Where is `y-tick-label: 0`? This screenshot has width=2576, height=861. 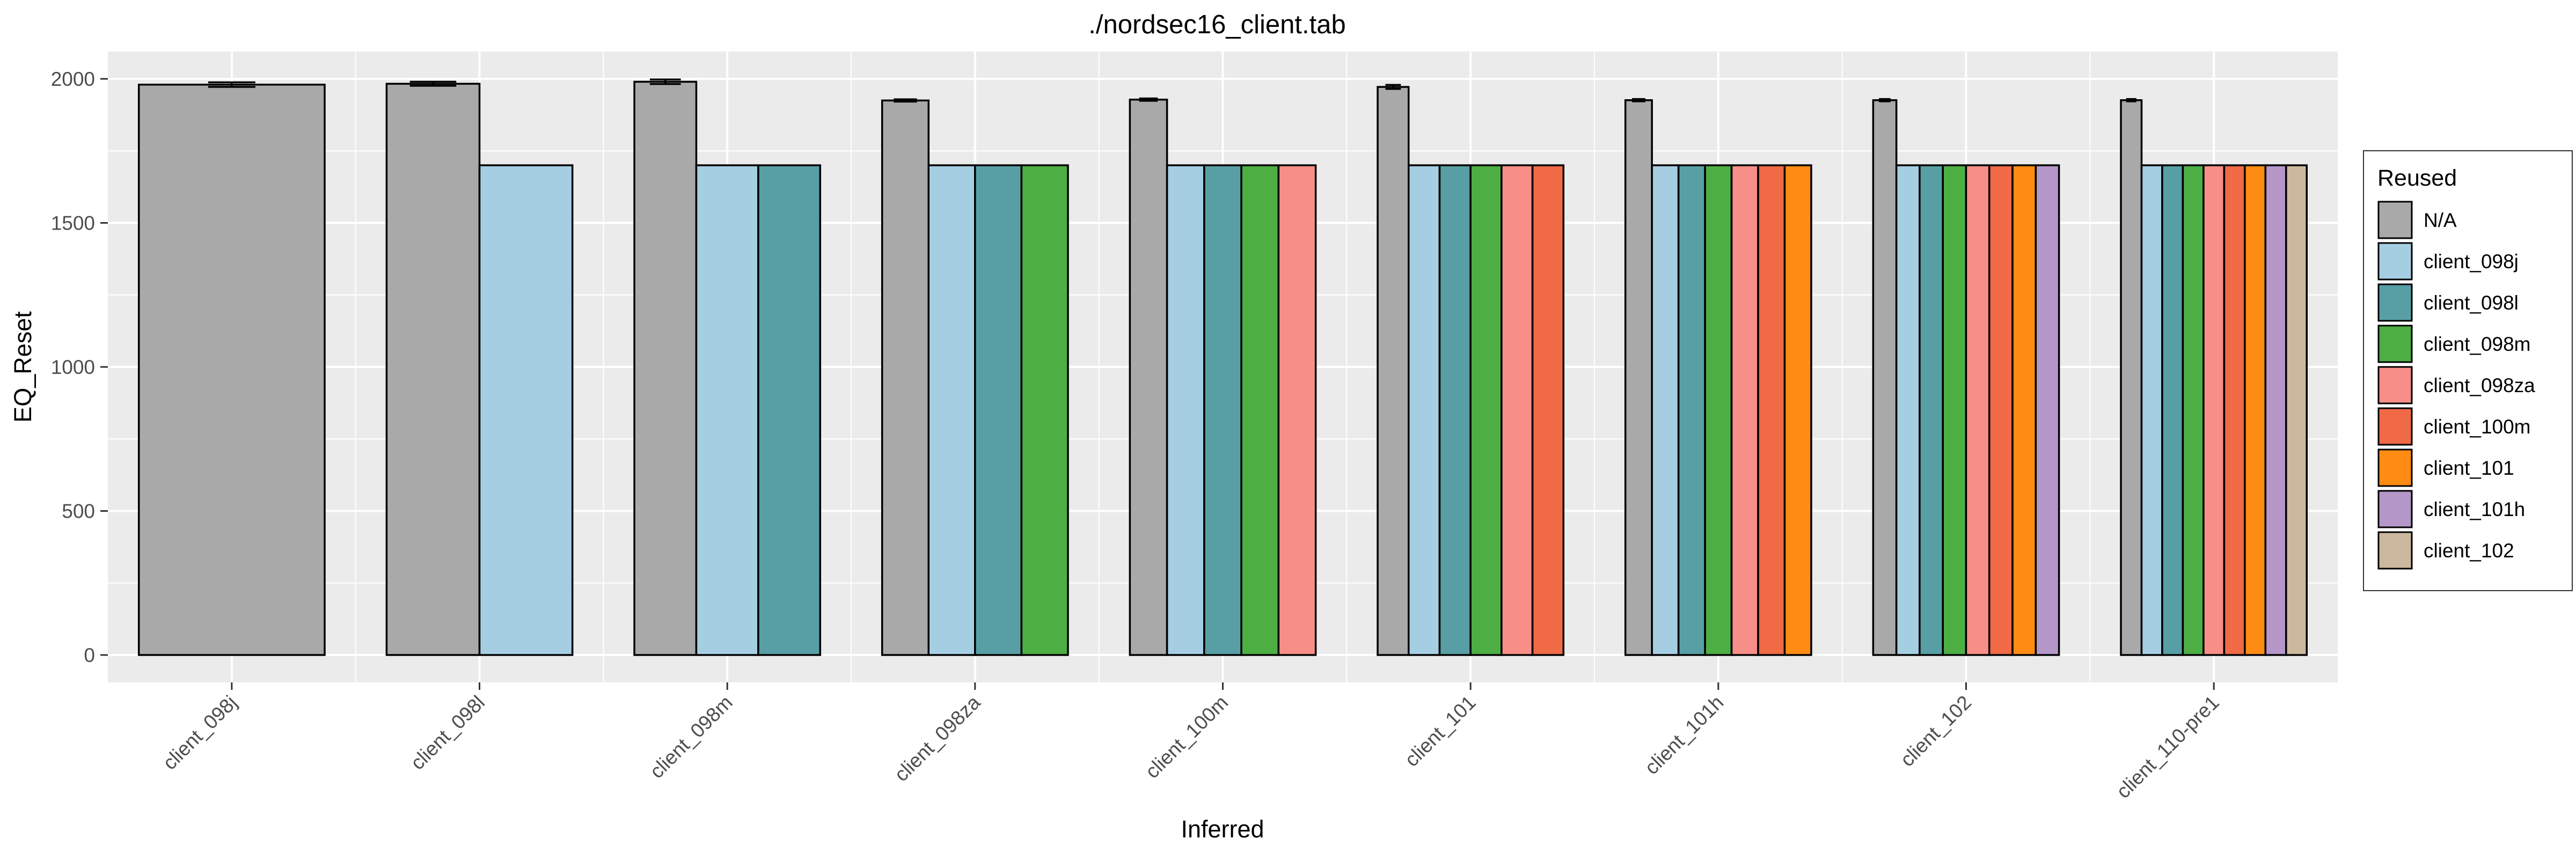
y-tick-label: 0 is located at coordinates (89, 655).